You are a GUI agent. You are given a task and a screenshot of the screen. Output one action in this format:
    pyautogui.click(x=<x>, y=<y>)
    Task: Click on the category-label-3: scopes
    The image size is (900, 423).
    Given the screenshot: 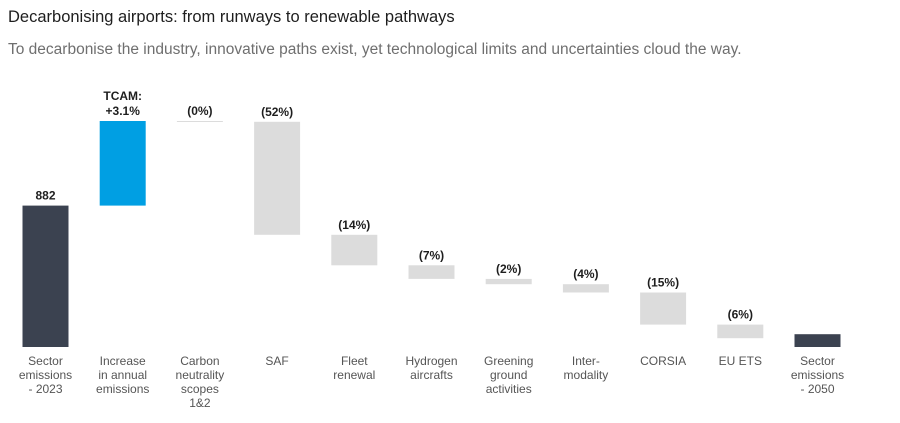 What is the action you would take?
    pyautogui.click(x=200, y=389)
    